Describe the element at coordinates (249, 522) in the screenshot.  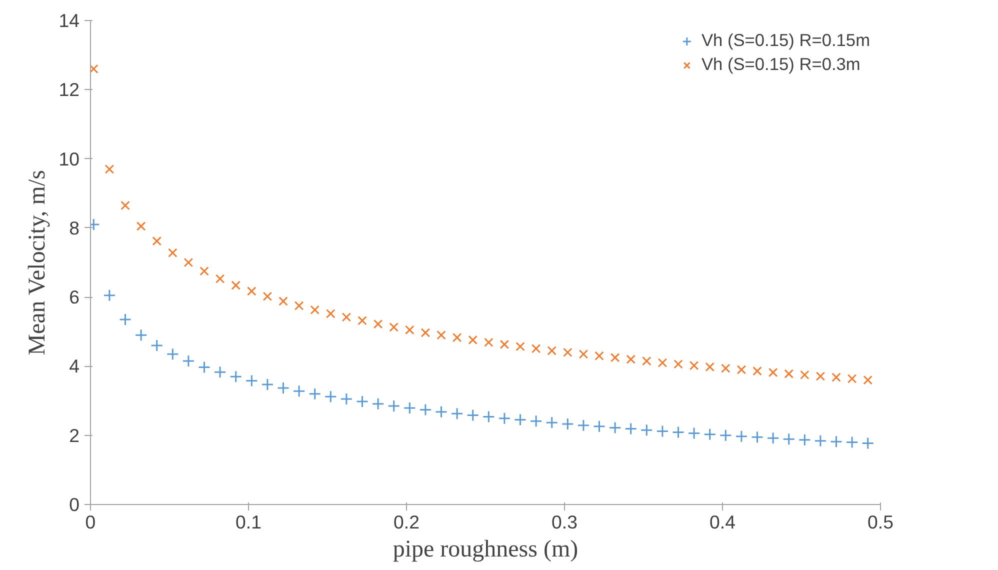
I see `x-tick-label: 0.1` at that location.